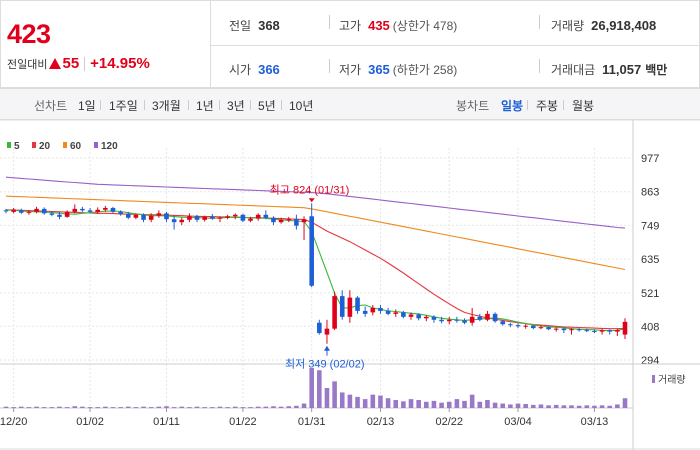 This screenshot has height=450, width=700. What do you see at coordinates (13, 422) in the screenshot?
I see `x-tick-label: 12/20` at bounding box center [13, 422].